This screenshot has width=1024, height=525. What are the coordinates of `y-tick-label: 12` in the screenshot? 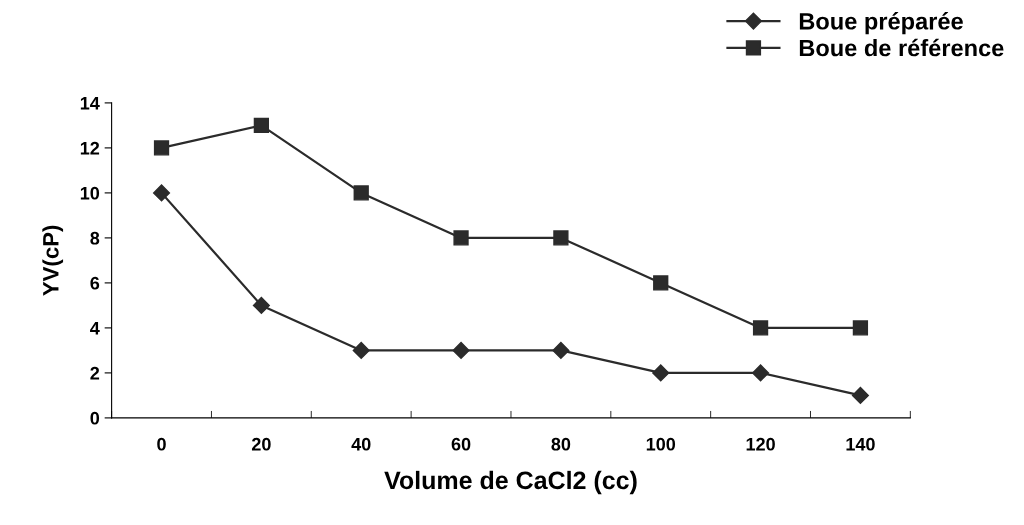 It's located at (90, 148).